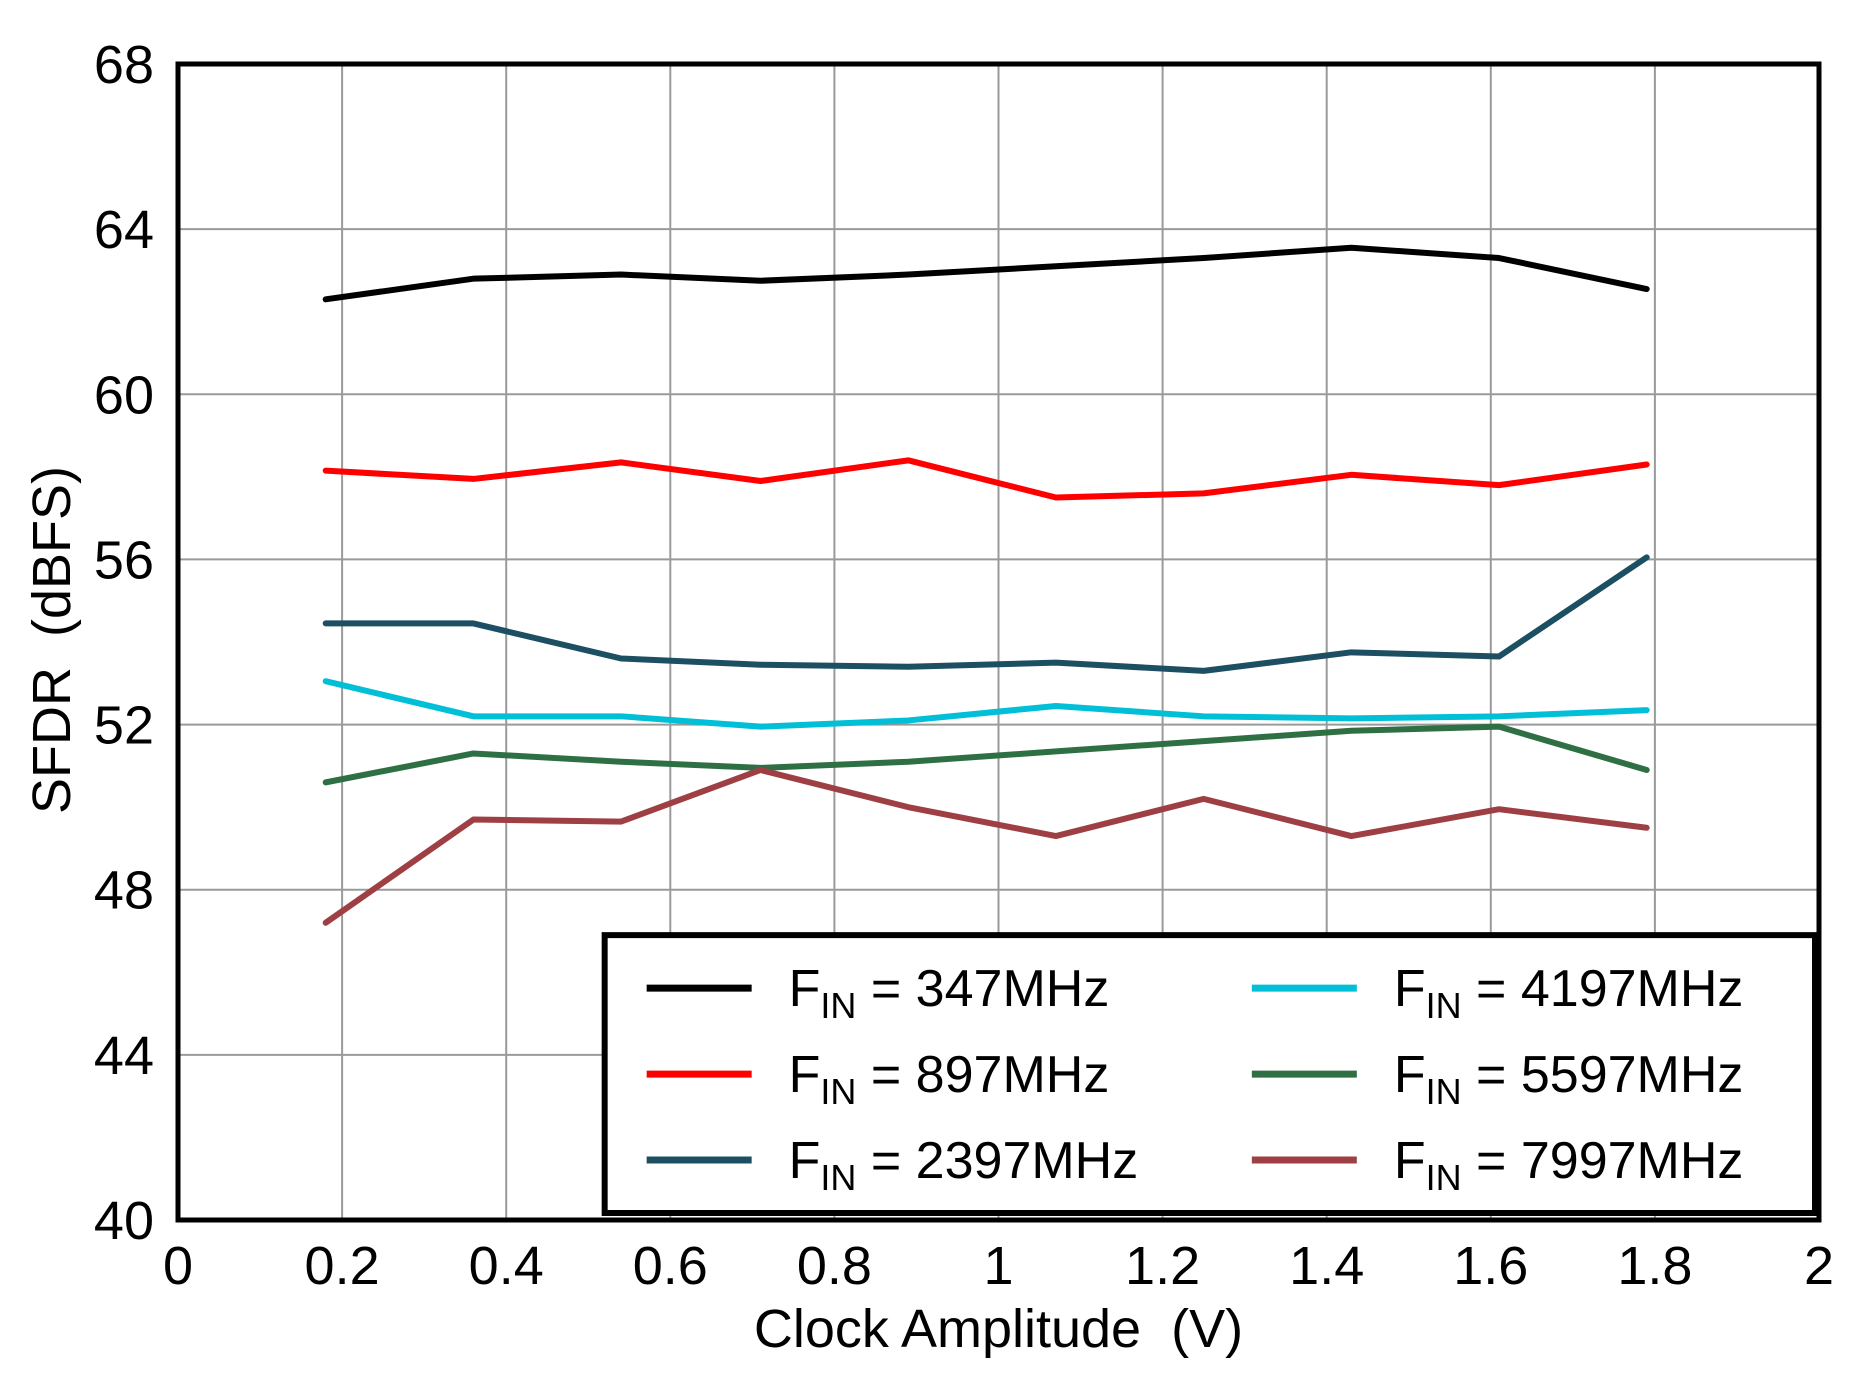  I want to click on legend-item-fin-5597mhz: FIN = 5597MHz, so click(1497, 1079).